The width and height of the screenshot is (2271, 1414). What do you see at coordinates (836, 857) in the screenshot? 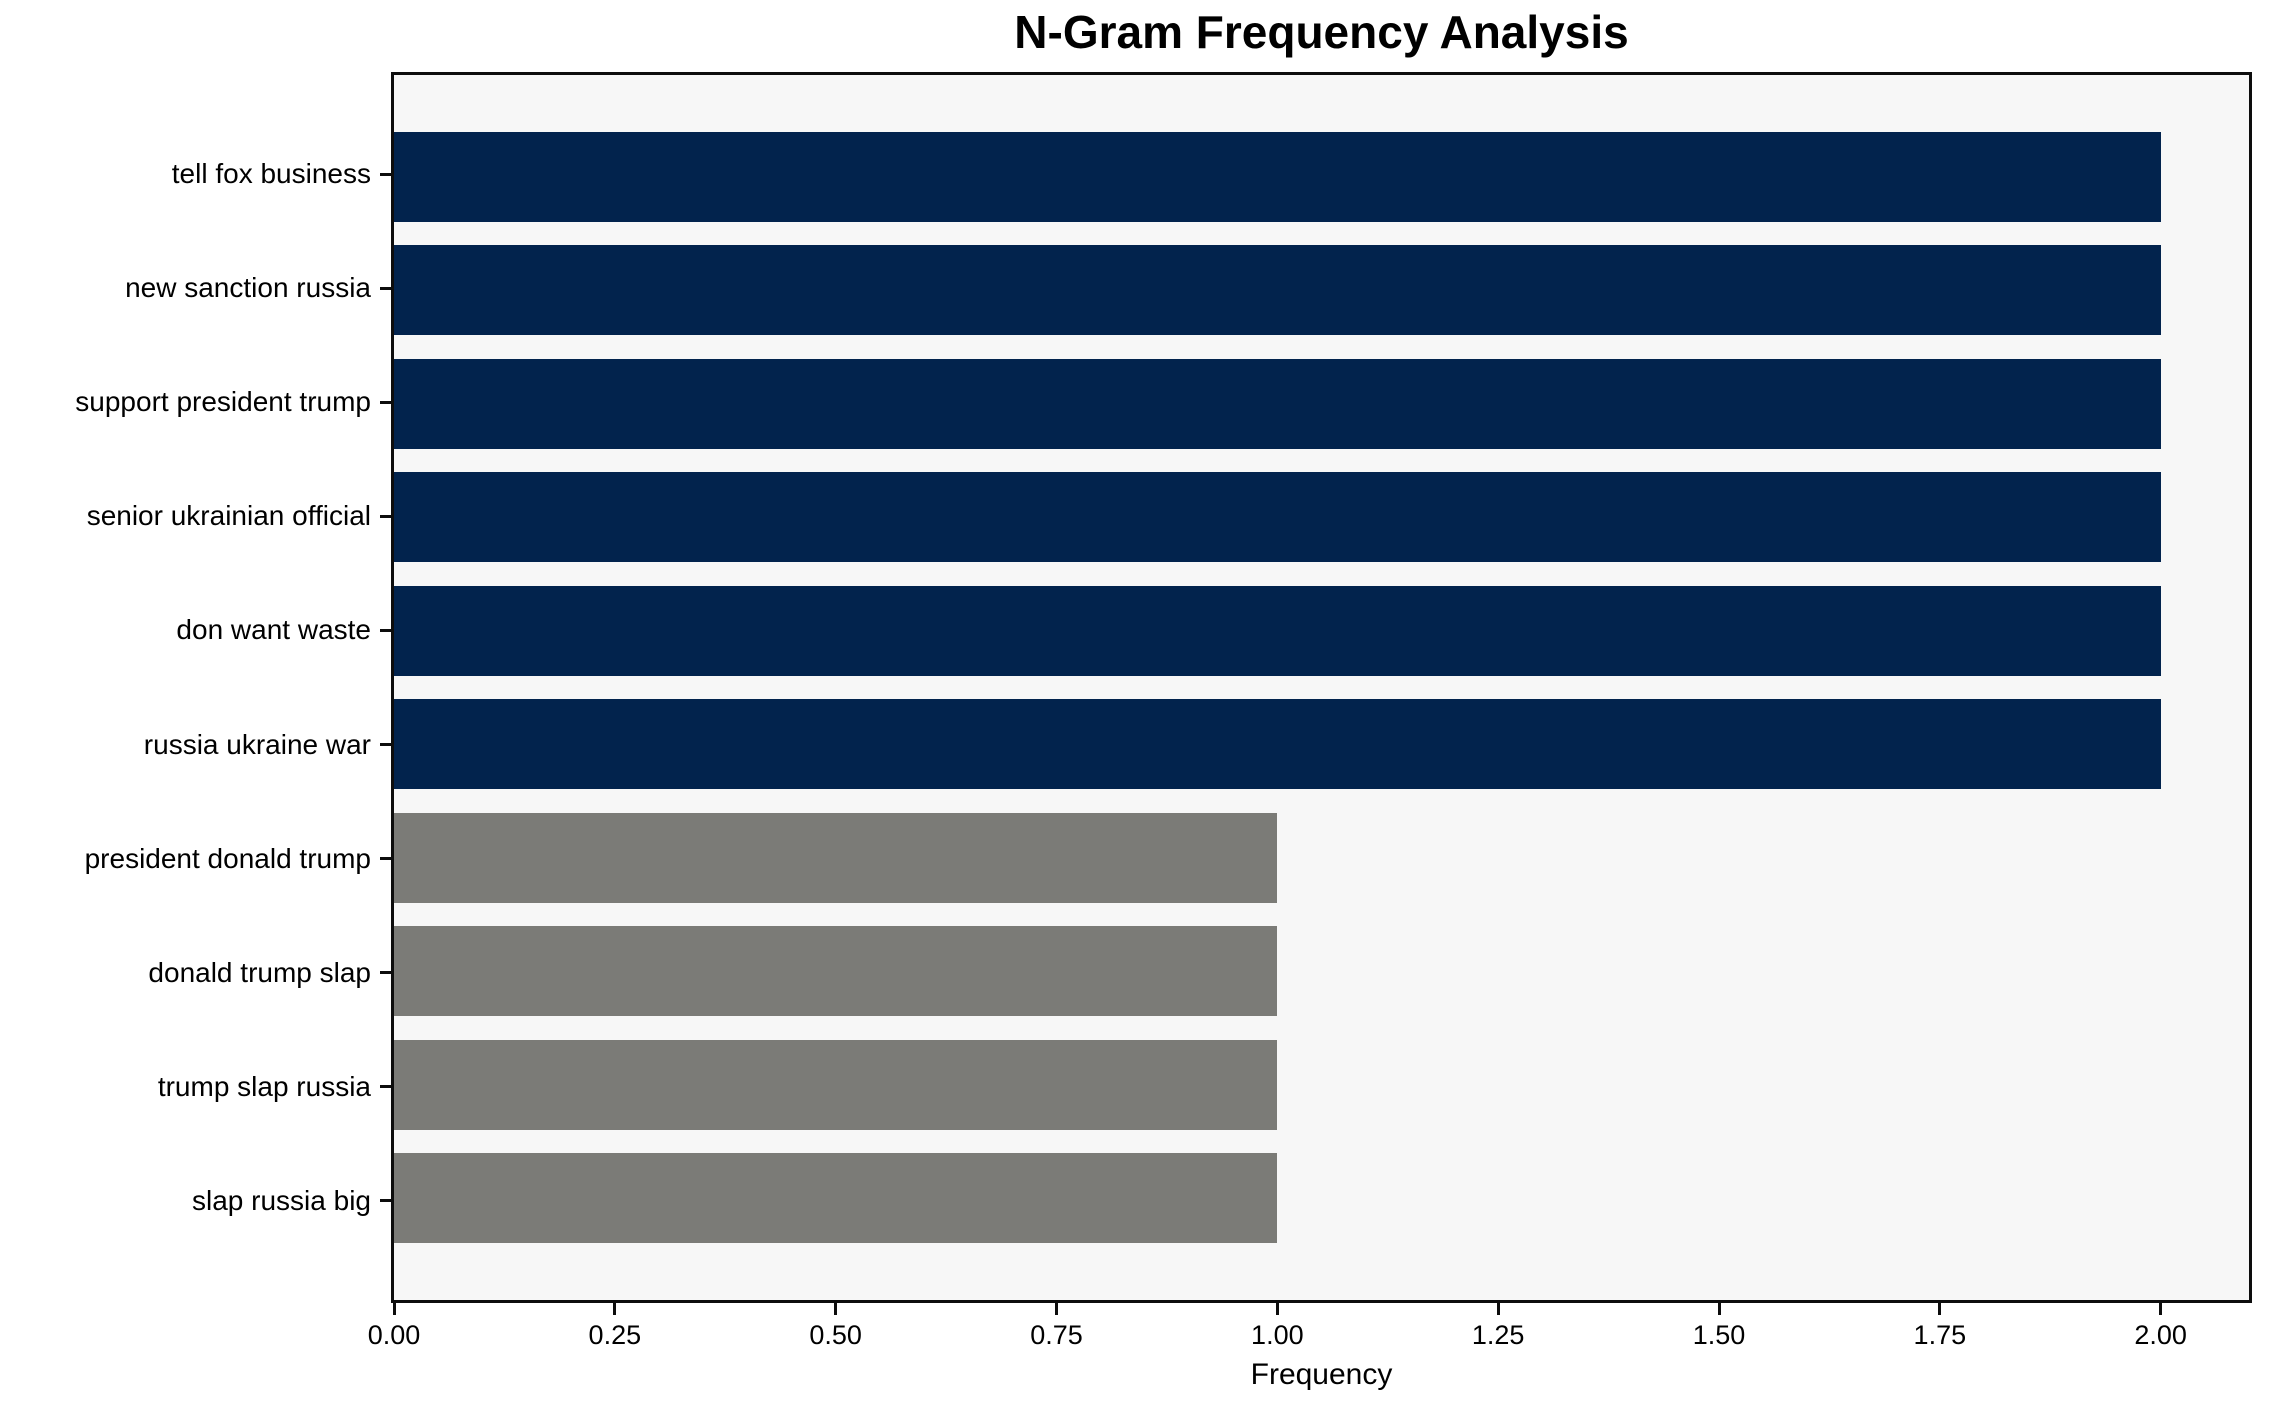
I see `bar-president-donald-trump` at bounding box center [836, 857].